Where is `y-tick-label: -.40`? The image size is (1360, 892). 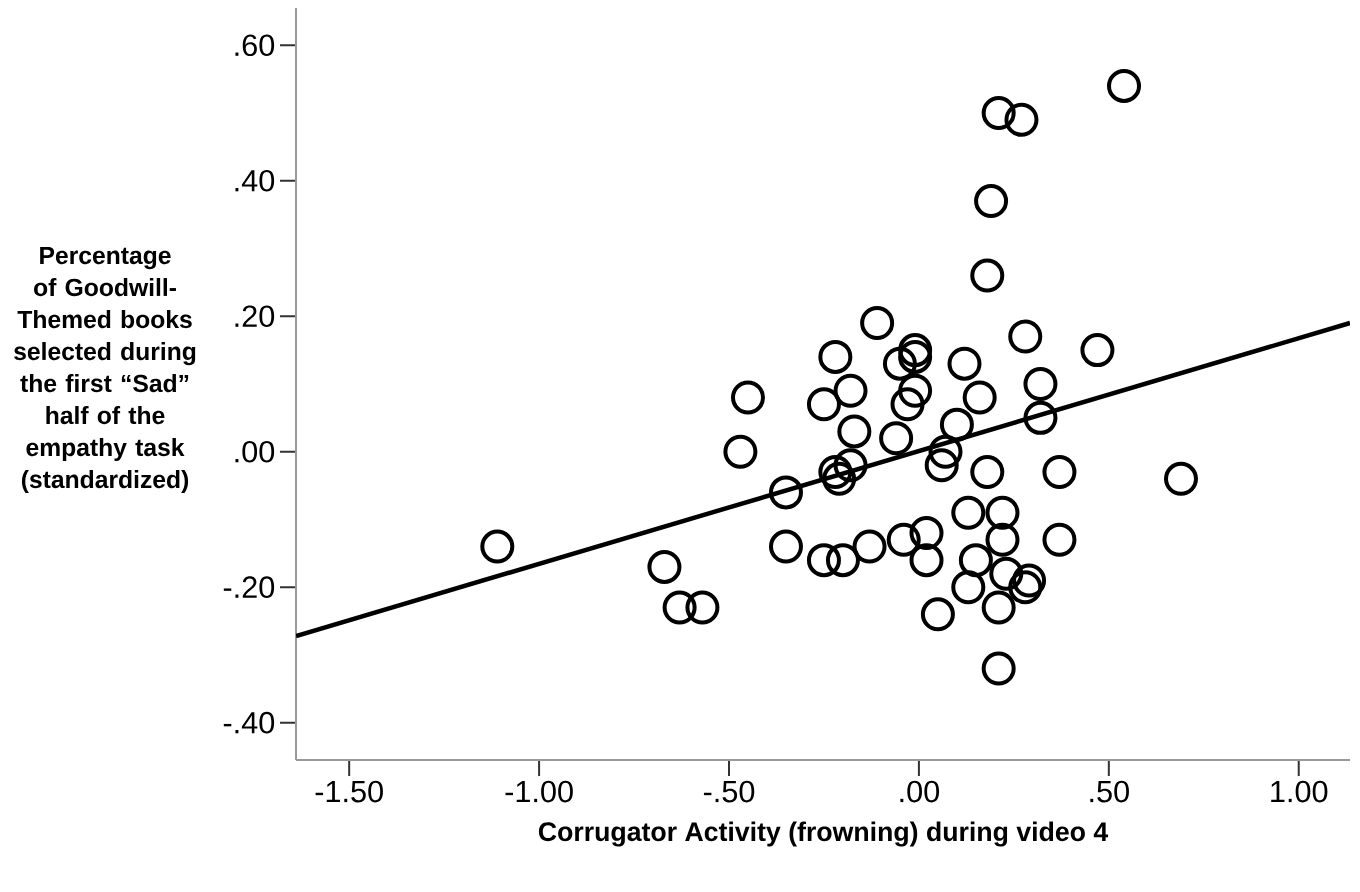
y-tick-label: -.40 is located at coordinates (249, 722).